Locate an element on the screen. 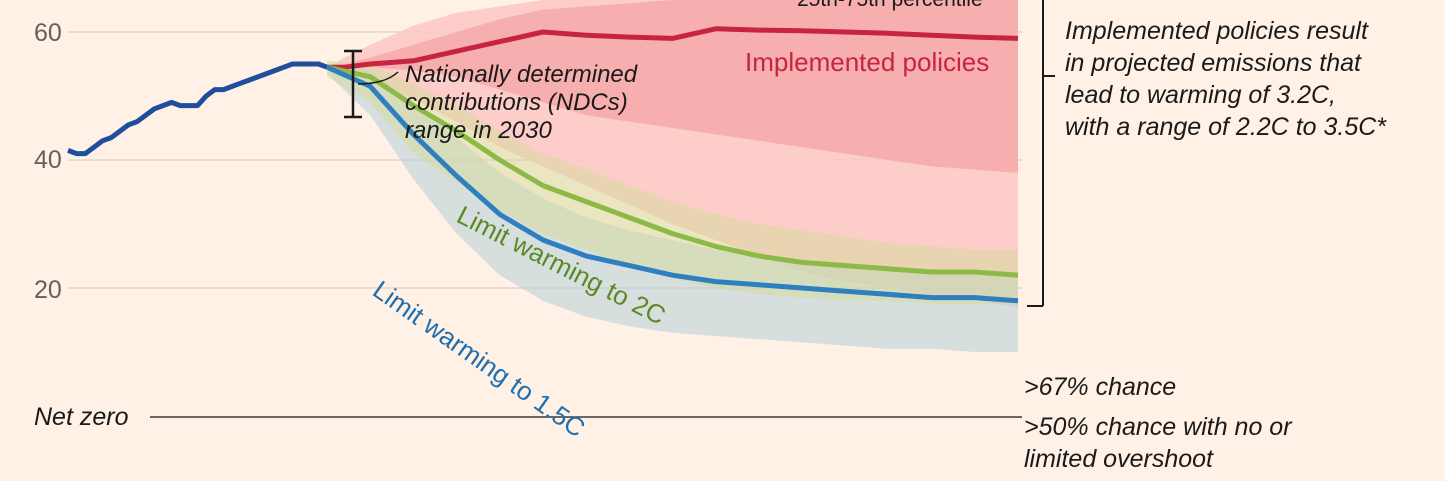 The width and height of the screenshot is (1445, 481). band-caption: 25th-75th percentile is located at coordinates (890, 5).